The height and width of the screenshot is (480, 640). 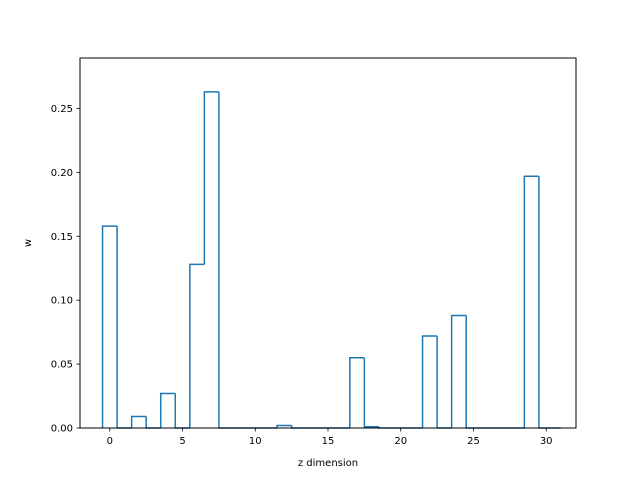 What do you see at coordinates (328, 463) in the screenshot?
I see `x-axis-label: z dimension` at bounding box center [328, 463].